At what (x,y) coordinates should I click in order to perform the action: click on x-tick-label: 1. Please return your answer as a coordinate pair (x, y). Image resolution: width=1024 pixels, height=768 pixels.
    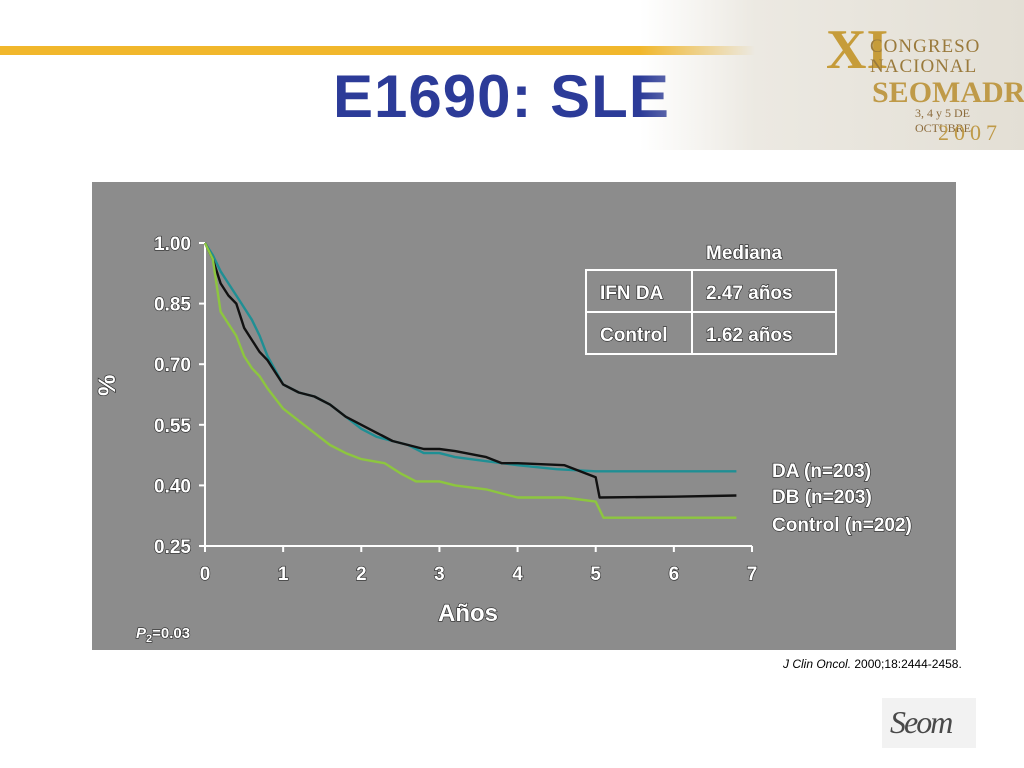
    Looking at the image, I should click on (283, 574).